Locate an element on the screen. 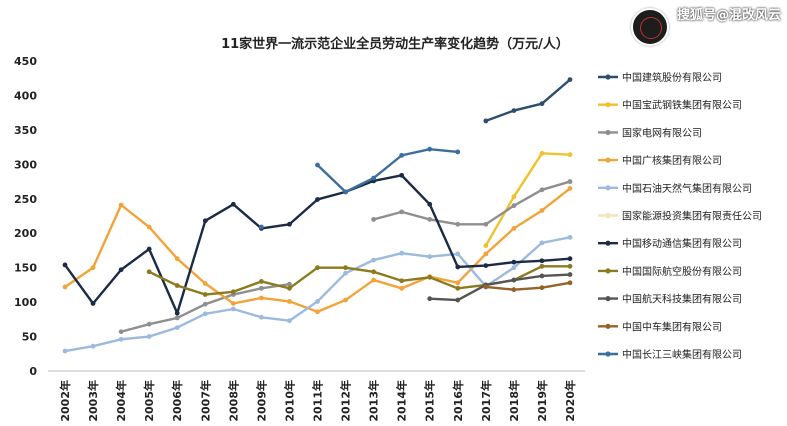 The width and height of the screenshot is (787, 426). legend-label: 中国航天科技集团有限公司 is located at coordinates (682, 299).